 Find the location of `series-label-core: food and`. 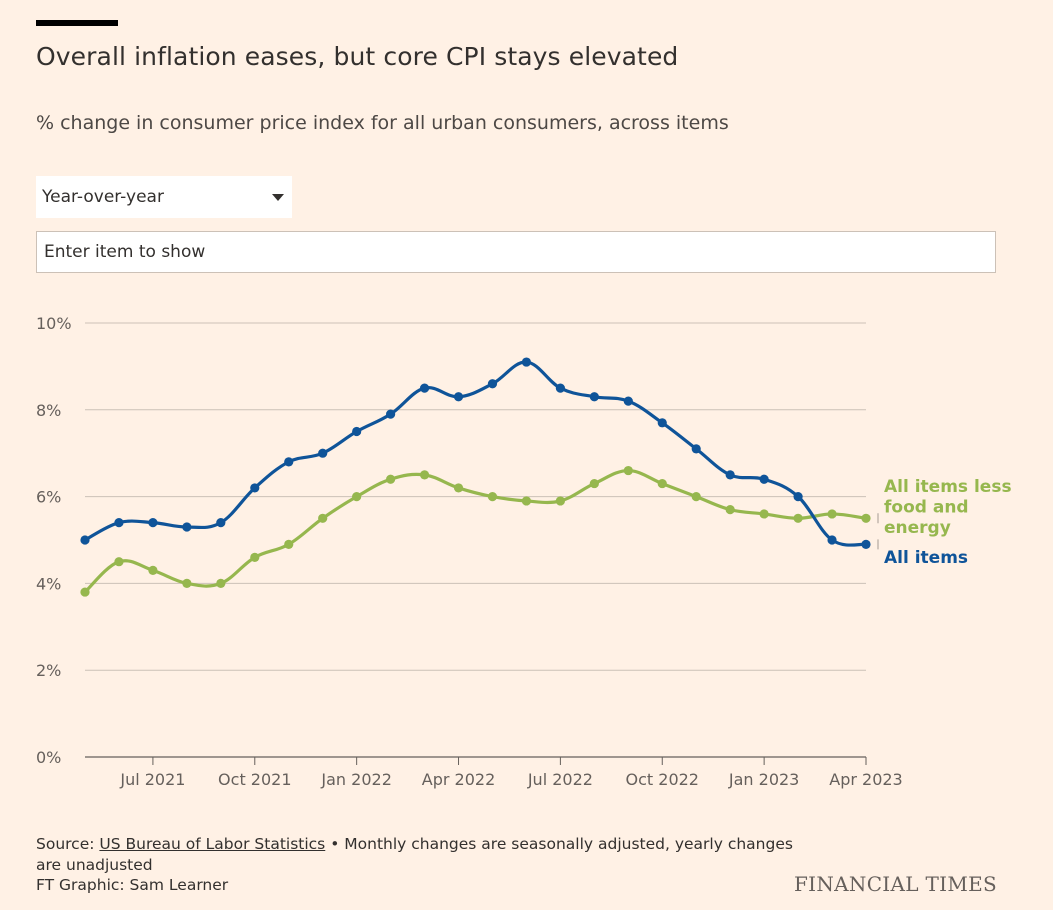

series-label-core: food and is located at coordinates (926, 508).